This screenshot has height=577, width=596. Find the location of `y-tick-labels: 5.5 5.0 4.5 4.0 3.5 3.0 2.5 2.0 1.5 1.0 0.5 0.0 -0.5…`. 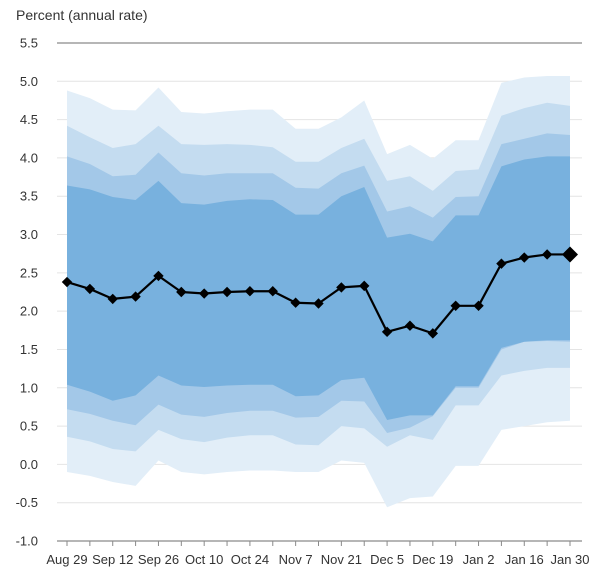

y-tick-labels: 5.5 5.0 4.5 4.0 3.5 3.0 2.5 2.0 1.5 1.0 0.5 0.0 -0.5… is located at coordinates (27, 292).